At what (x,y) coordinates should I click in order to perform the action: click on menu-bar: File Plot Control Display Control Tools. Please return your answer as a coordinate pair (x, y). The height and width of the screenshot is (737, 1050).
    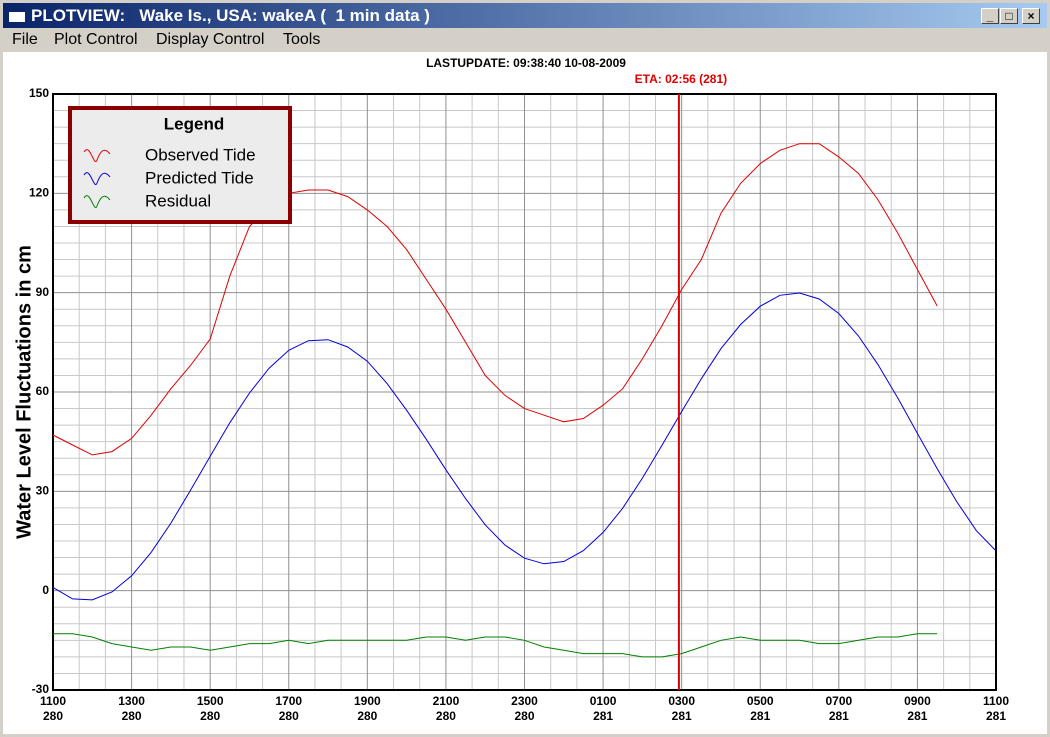
    Looking at the image, I should click on (525, 40).